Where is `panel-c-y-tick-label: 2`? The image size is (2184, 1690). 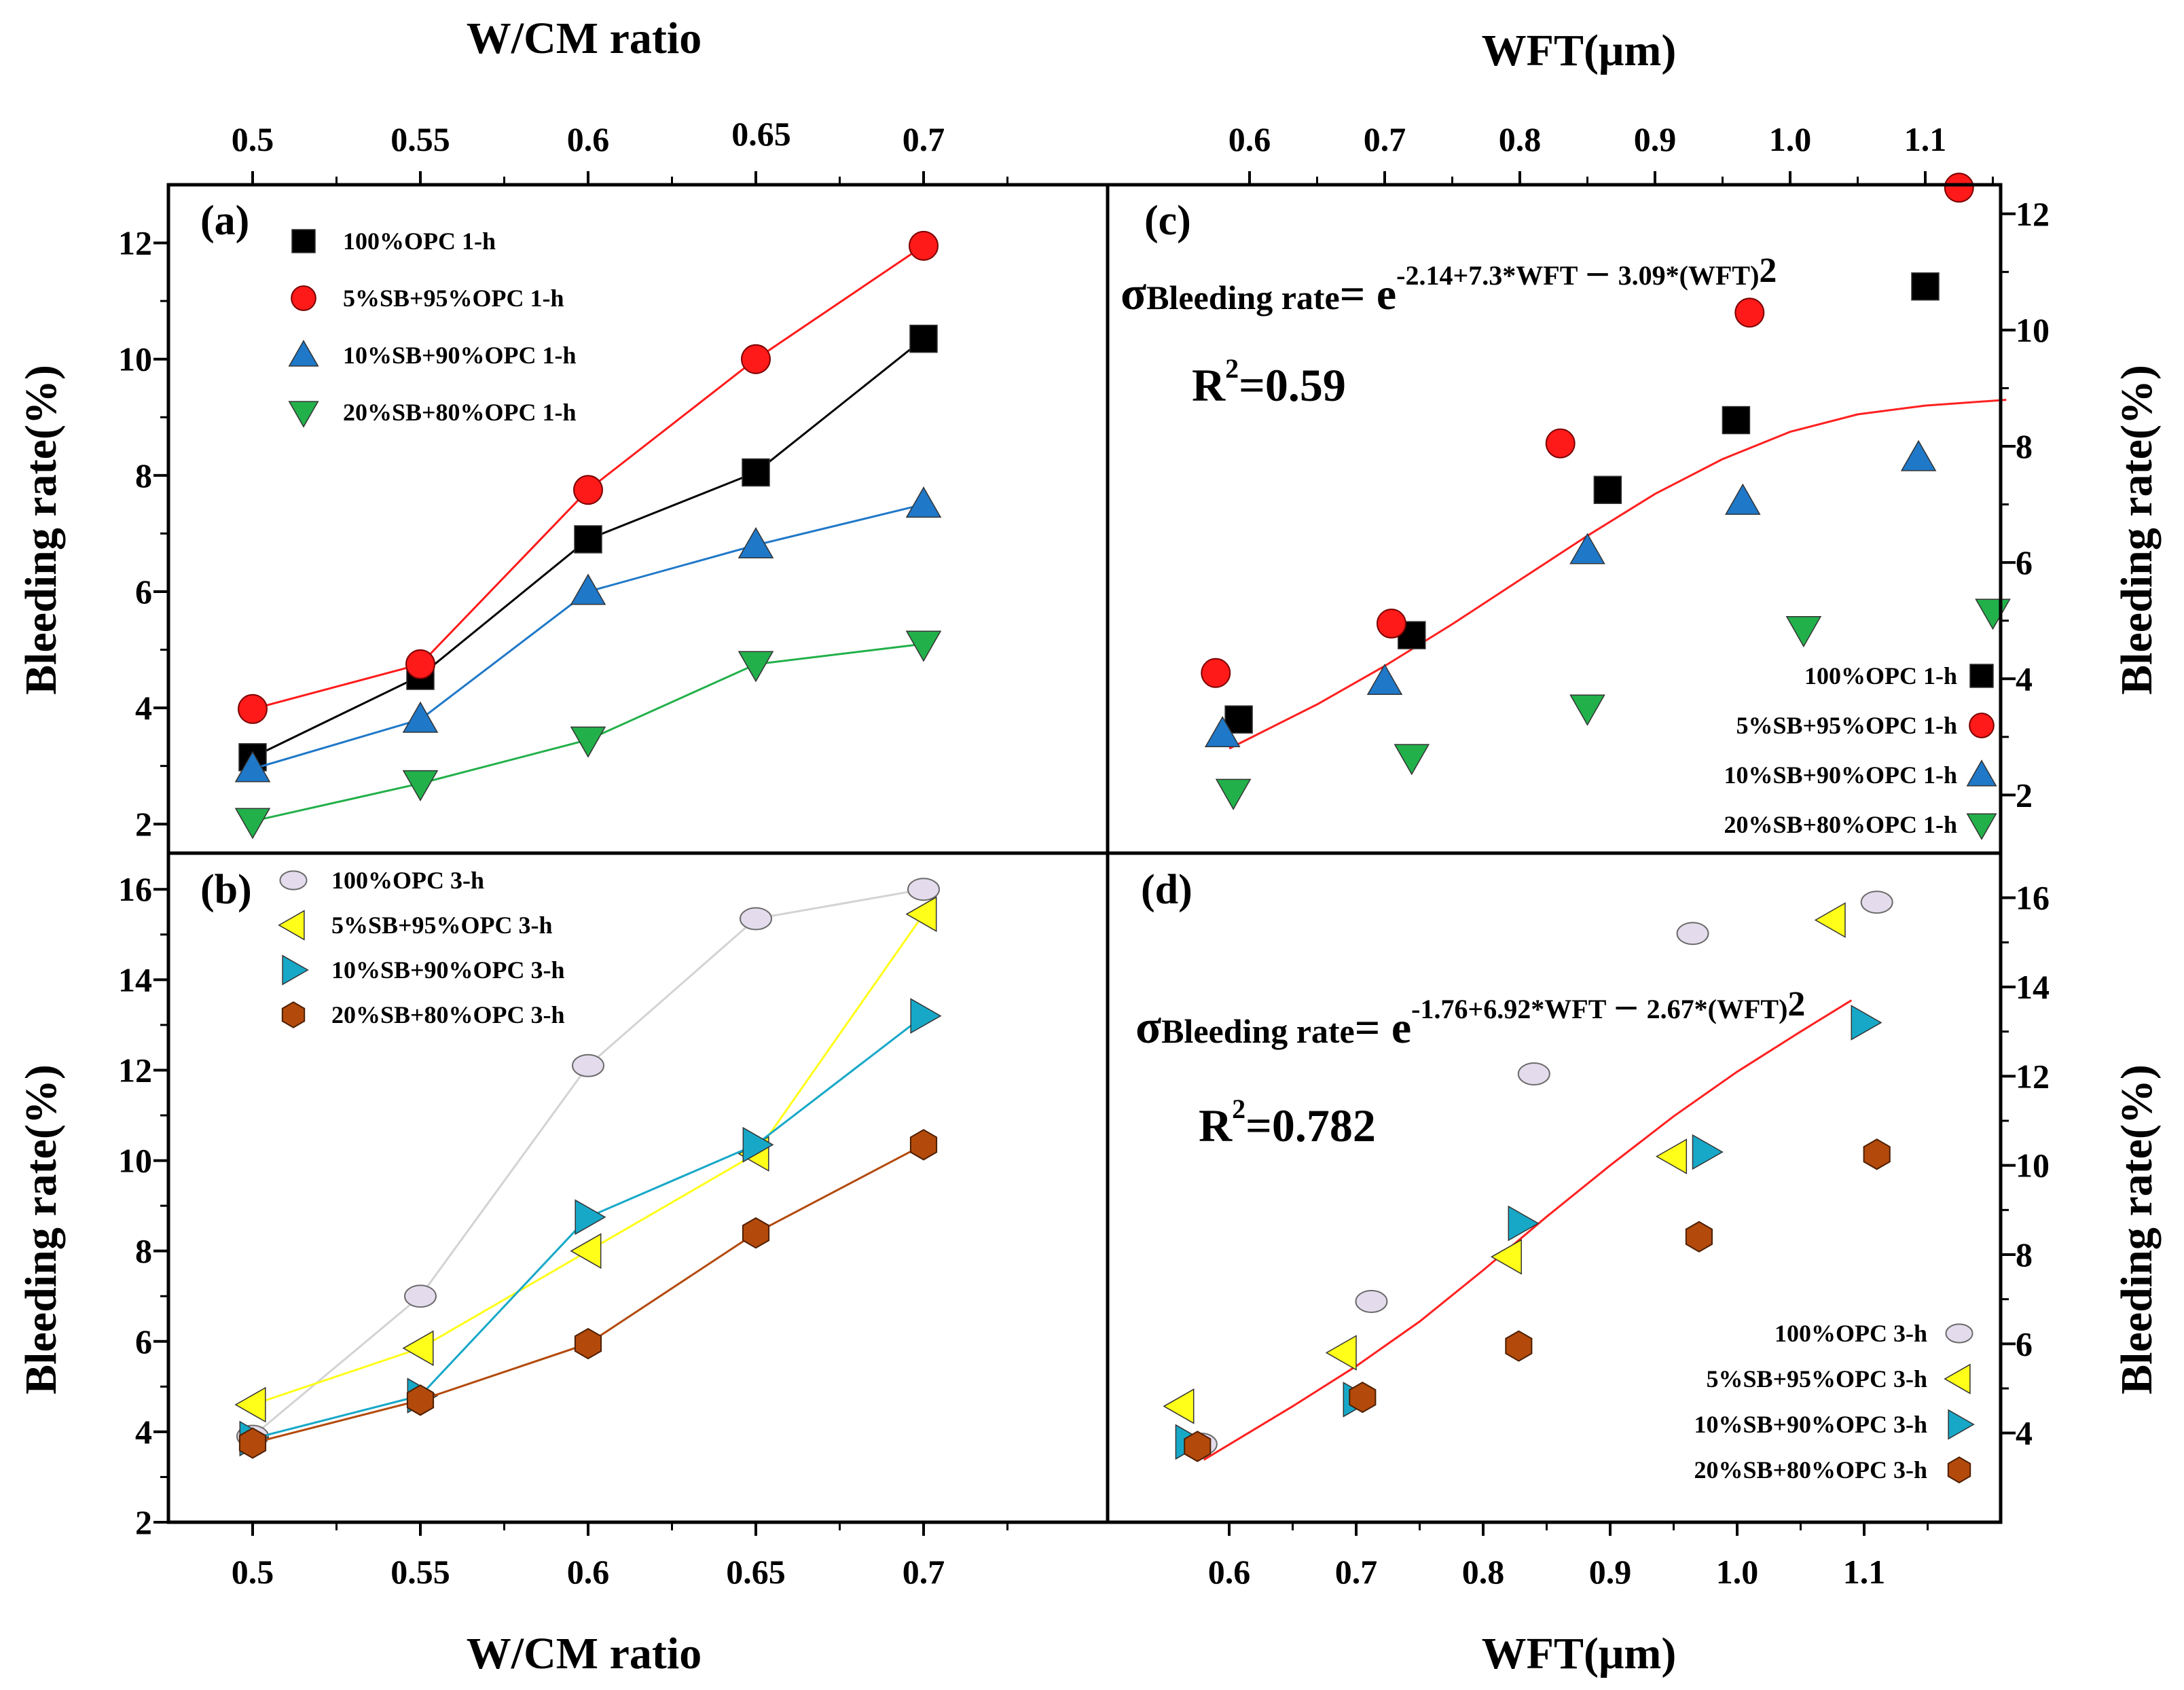
panel-c-y-tick-label: 2 is located at coordinates (2025, 795).